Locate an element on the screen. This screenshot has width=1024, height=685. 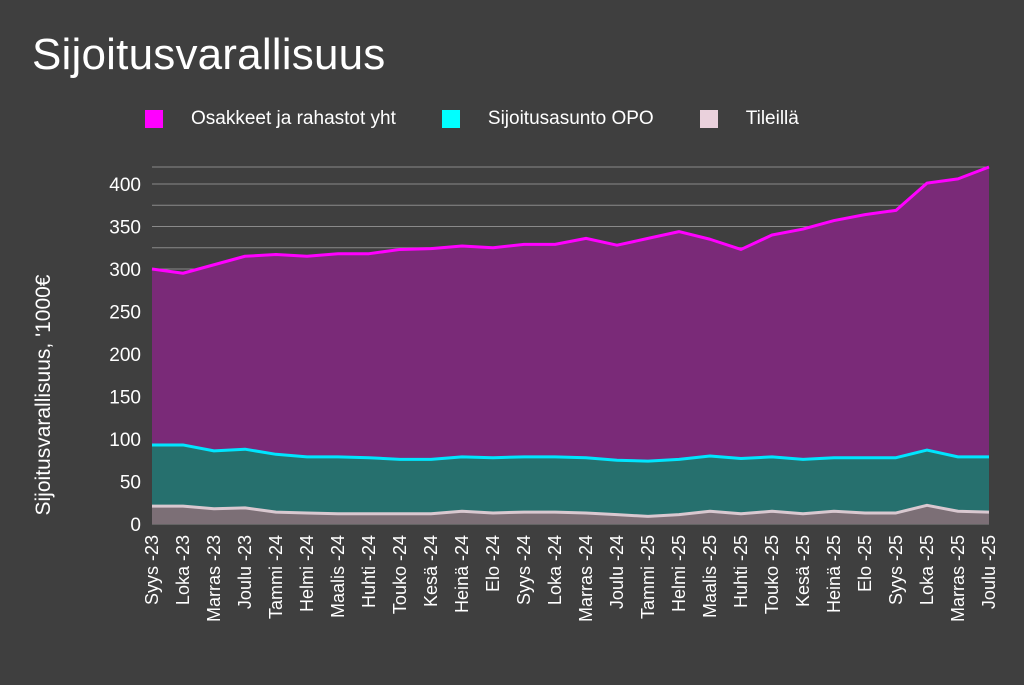
legend-label-osakkeet: Osakkeet ja rahastot yht is located at coordinates (293, 118).